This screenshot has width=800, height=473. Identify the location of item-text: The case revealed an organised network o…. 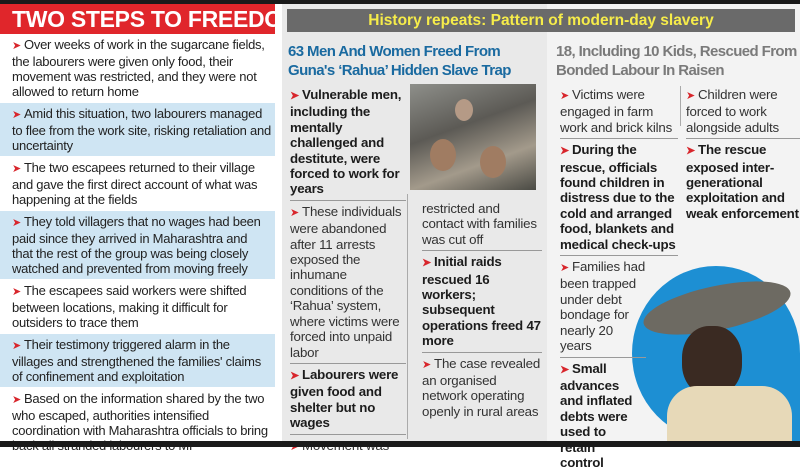
(481, 387).